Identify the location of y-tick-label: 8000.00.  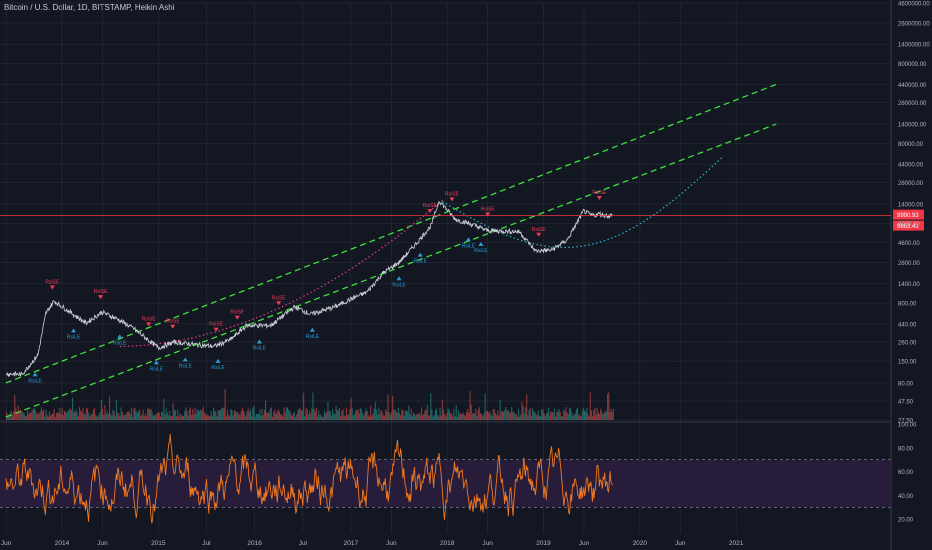
(909, 225).